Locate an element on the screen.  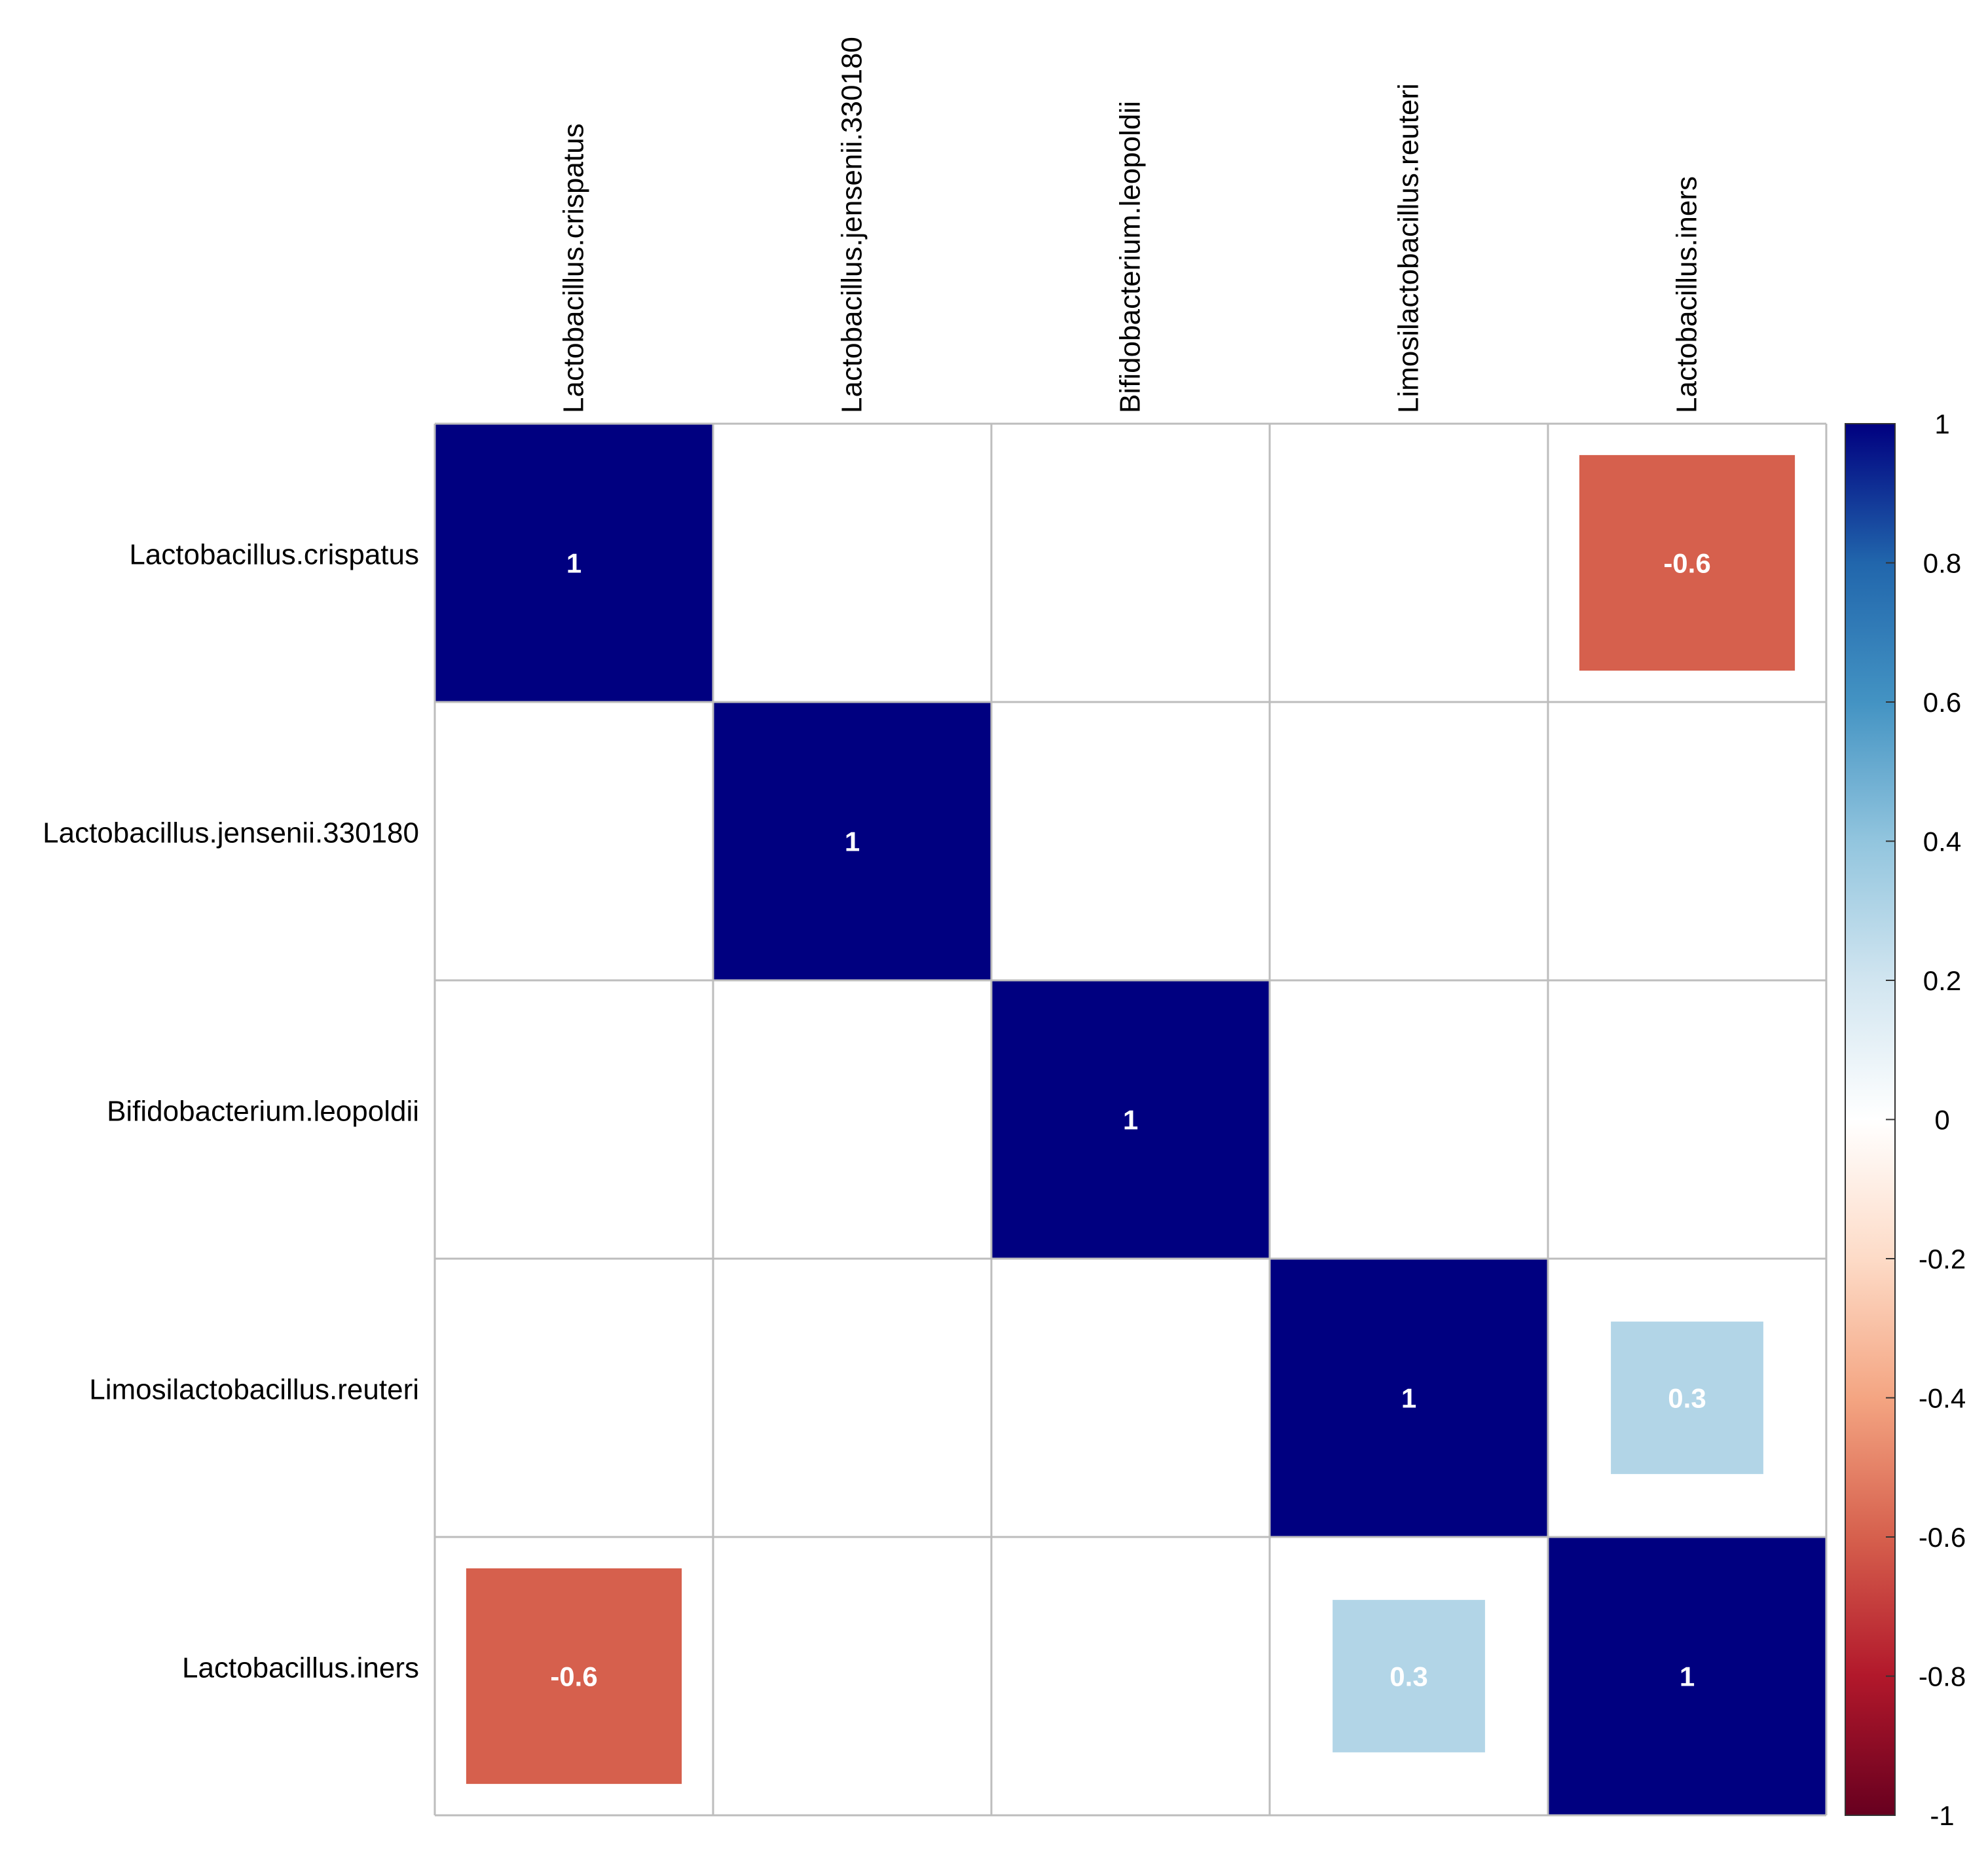
colorbar-tick-label: -0.2 is located at coordinates (1942, 1259).